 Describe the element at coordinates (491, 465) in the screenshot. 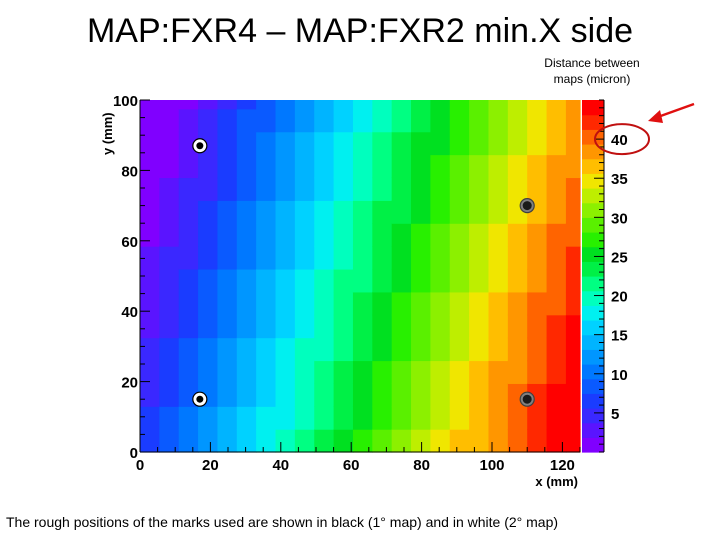

I see `x-tick-label: 100` at that location.